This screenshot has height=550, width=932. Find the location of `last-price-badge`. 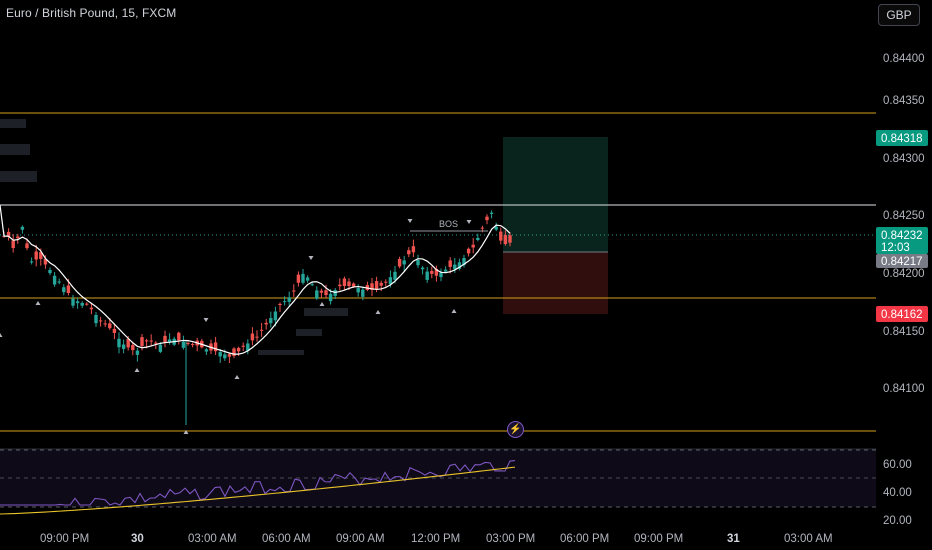

last-price-badge is located at coordinates (902, 240).